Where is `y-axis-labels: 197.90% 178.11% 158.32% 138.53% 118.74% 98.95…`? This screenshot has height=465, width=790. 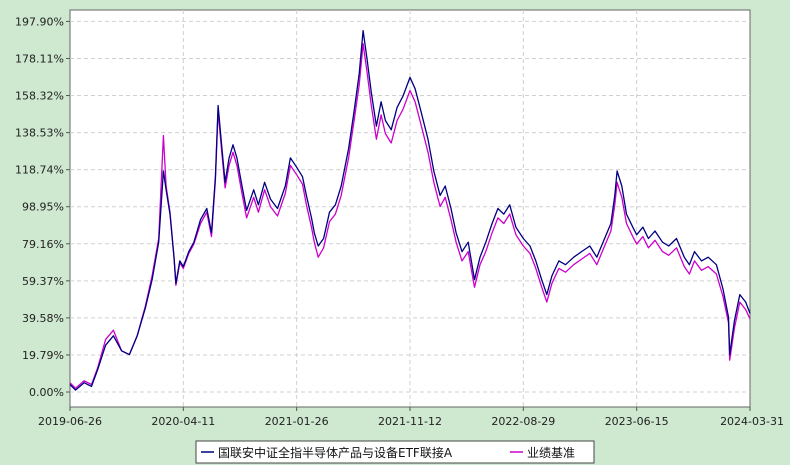
y-axis-labels: 197.90% 178.11% 158.32% 138.53% 118.74% 98.95… is located at coordinates (39, 207).